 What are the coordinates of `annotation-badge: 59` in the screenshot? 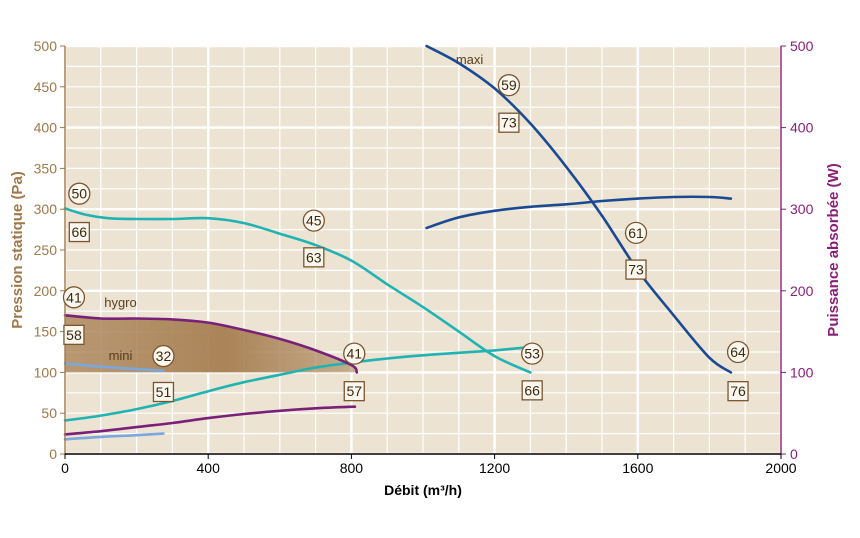 It's located at (509, 85).